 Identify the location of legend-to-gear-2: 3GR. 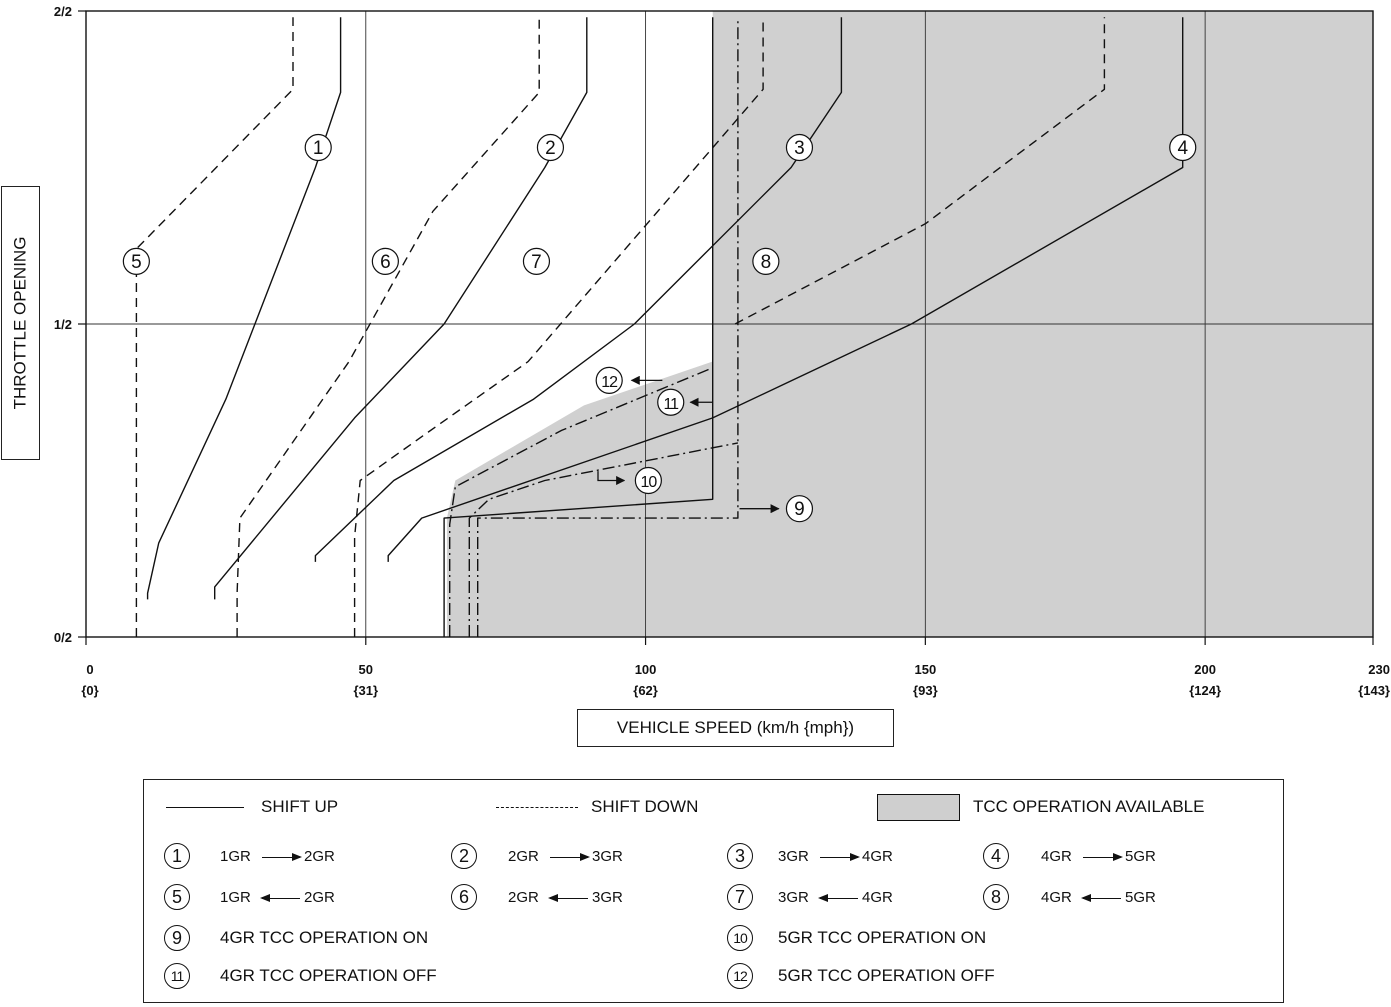
(607, 856).